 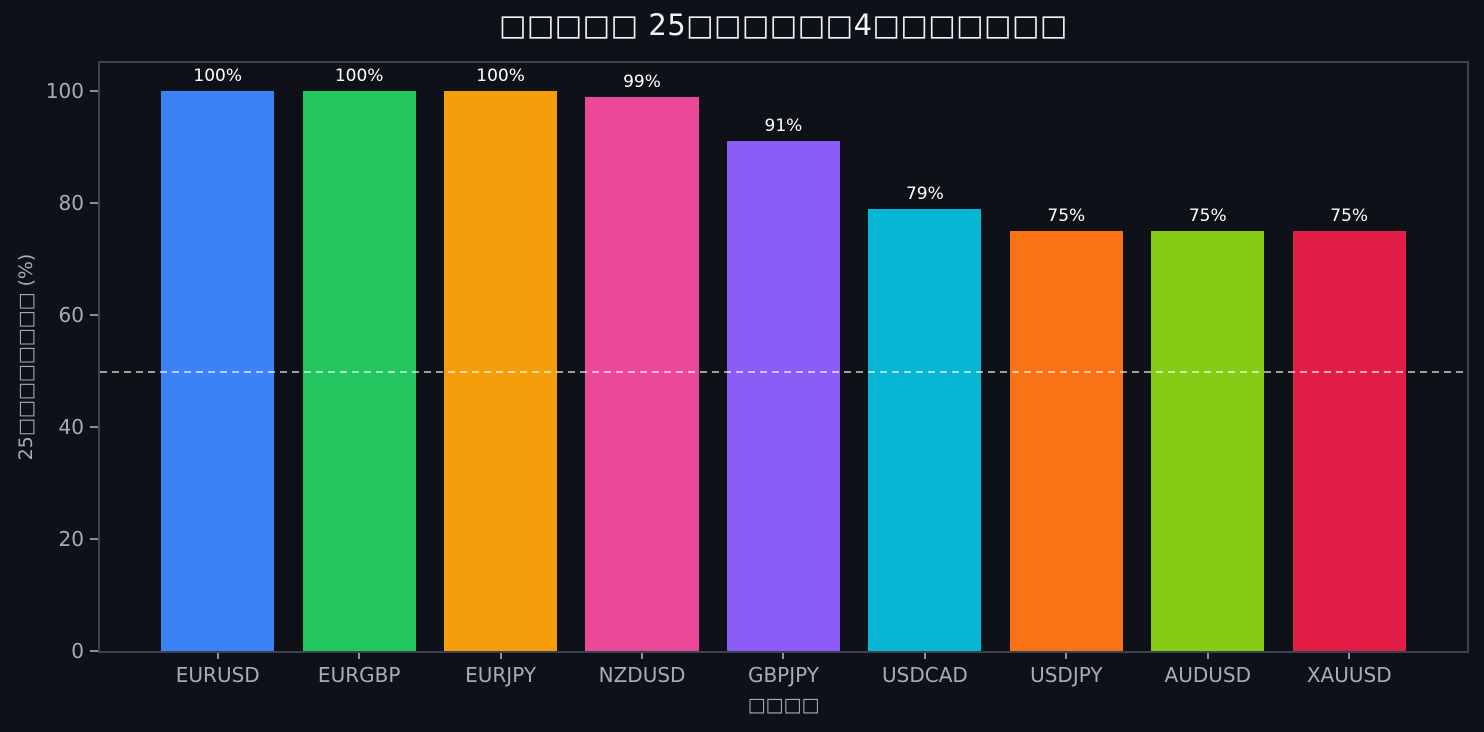 What do you see at coordinates (1349, 216) in the screenshot?
I see `bar-value-label-xauusd: 75%` at bounding box center [1349, 216].